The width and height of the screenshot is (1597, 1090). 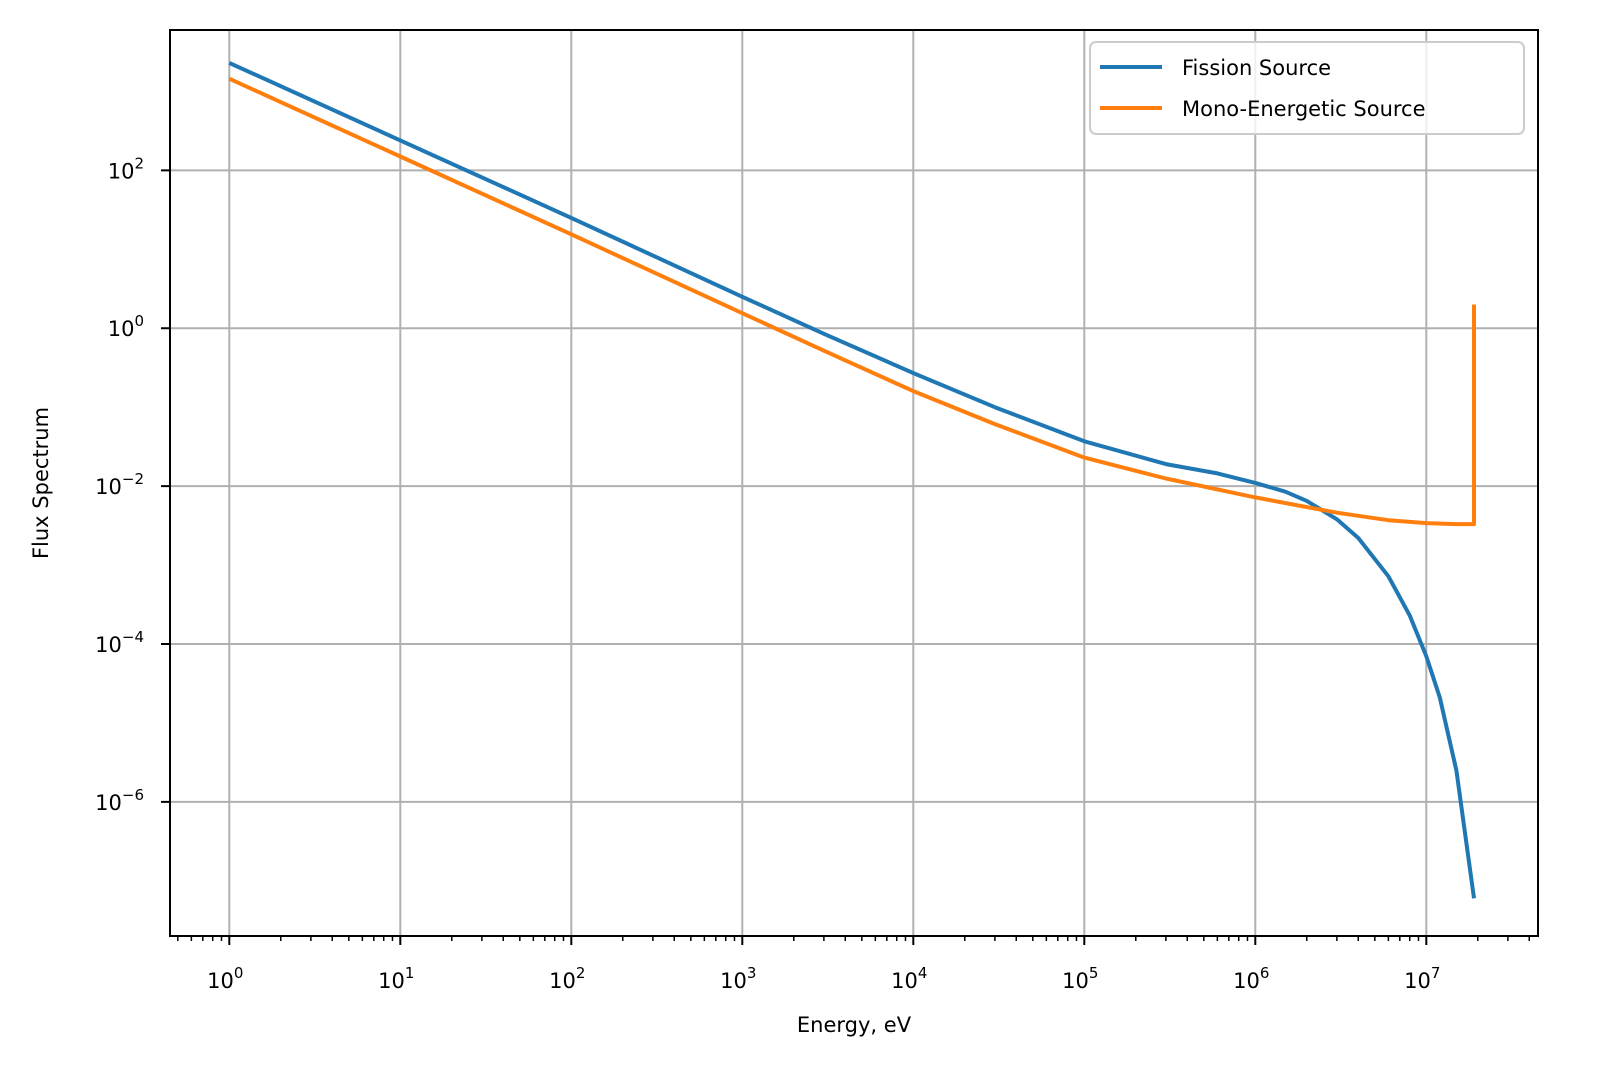 I want to click on x-axis-label: Energy, eV, so click(x=854, y=1025).